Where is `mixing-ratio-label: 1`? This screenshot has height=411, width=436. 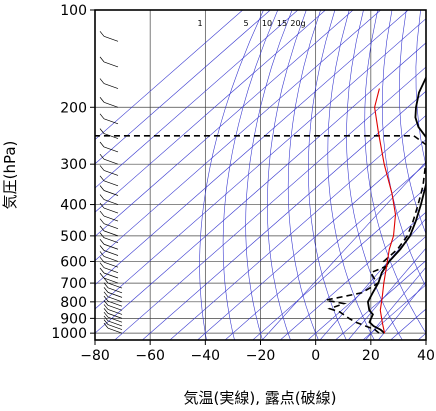
mixing-ratio-label: 1 is located at coordinates (199, 23).